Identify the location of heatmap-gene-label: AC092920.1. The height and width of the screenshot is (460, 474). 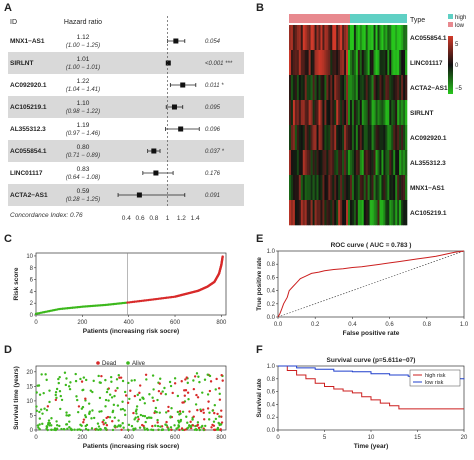
(428, 138).